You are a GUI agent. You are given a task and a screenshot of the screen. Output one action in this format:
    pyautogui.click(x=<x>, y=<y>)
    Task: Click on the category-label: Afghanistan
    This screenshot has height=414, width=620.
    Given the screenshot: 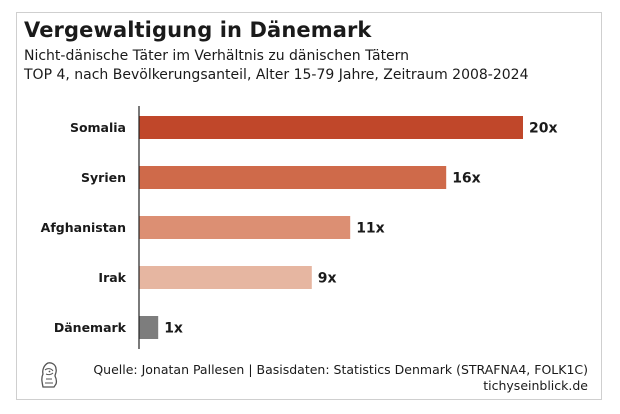 What is the action you would take?
    pyautogui.click(x=83, y=227)
    